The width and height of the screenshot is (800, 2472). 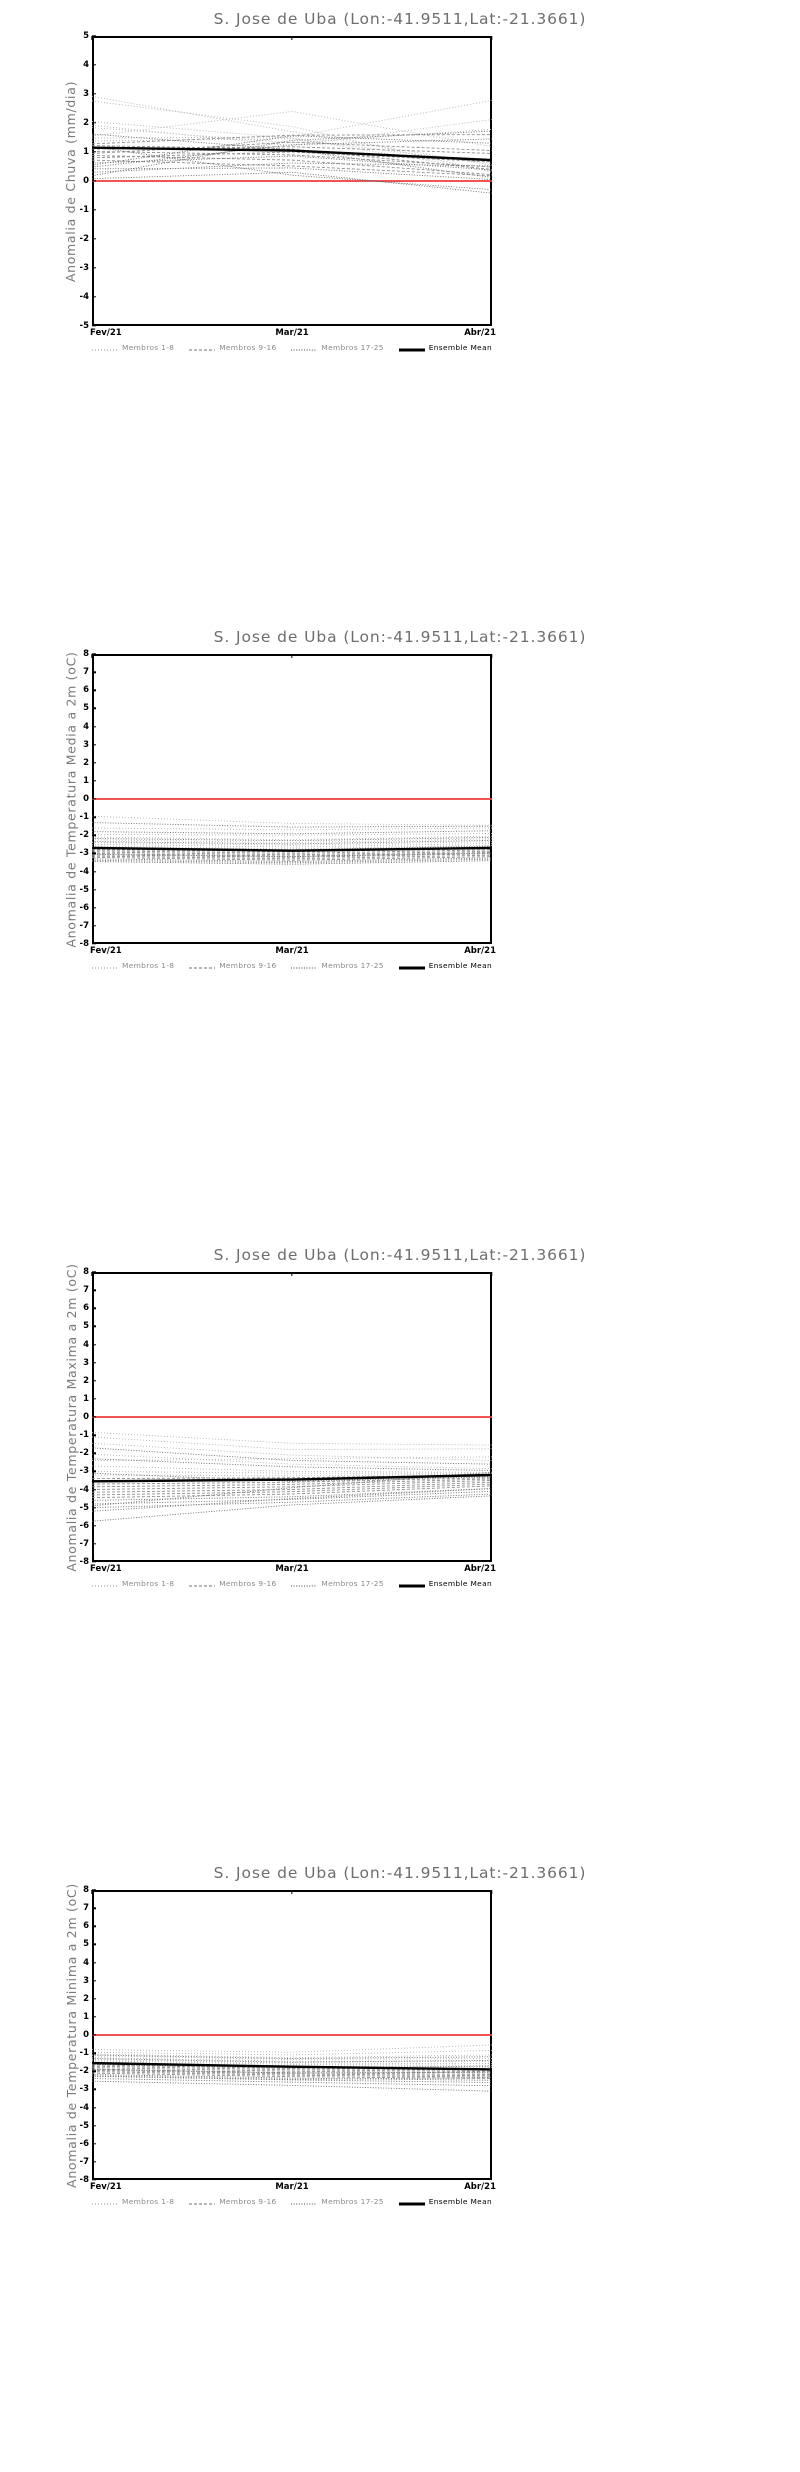 What do you see at coordinates (292, 2187) in the screenshot?
I see `x-axis-tick-label: Mar/21` at bounding box center [292, 2187].